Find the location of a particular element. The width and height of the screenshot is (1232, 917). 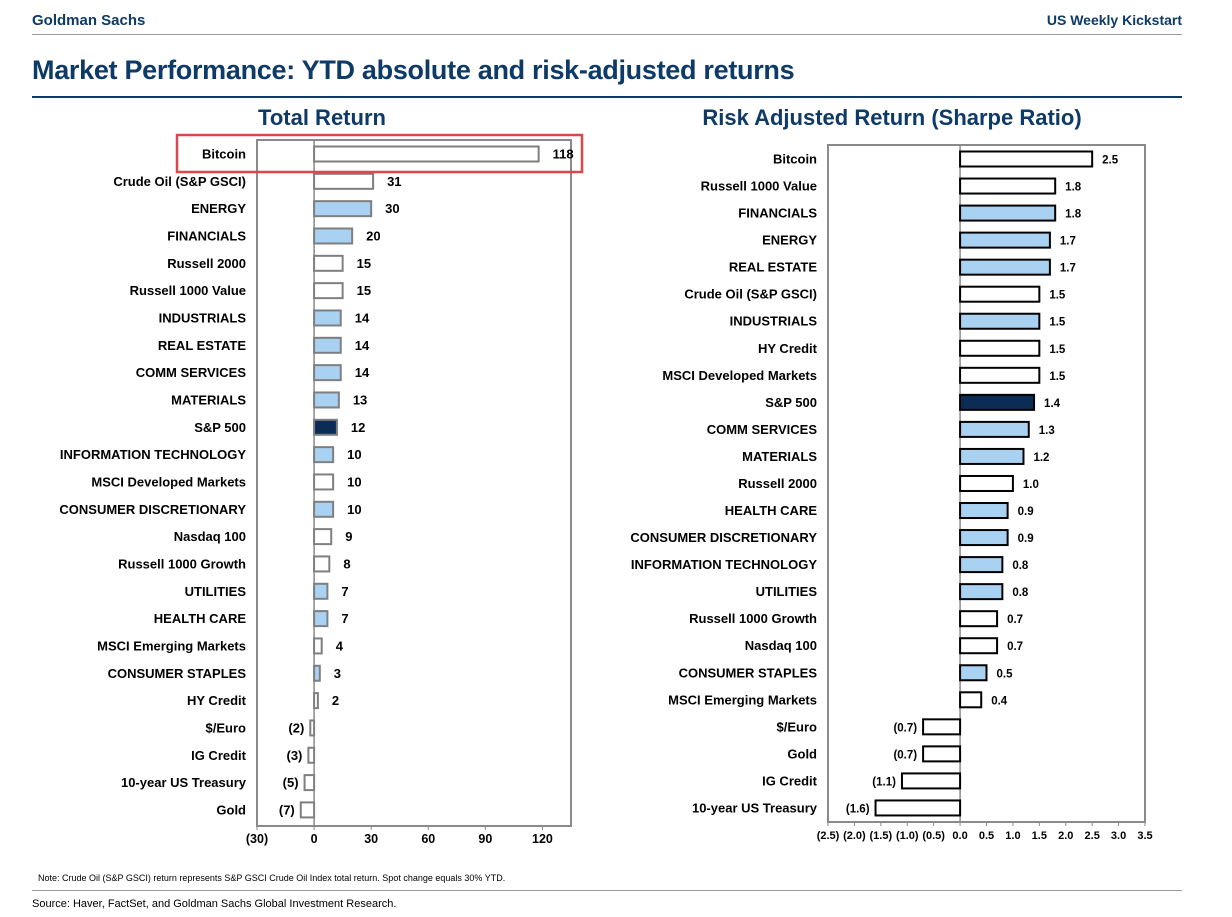

category-label: HEALTH CARE is located at coordinates (771, 510).